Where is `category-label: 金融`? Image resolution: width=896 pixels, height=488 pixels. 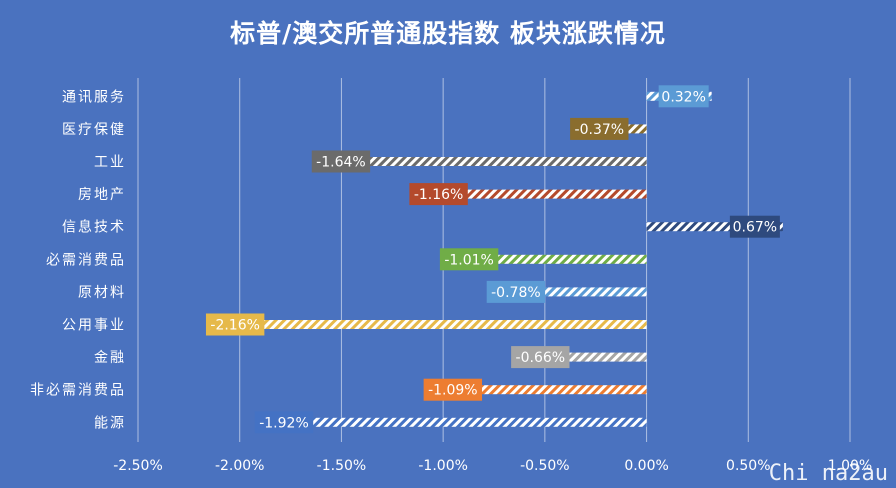 category-label: 金融 is located at coordinates (110, 358).